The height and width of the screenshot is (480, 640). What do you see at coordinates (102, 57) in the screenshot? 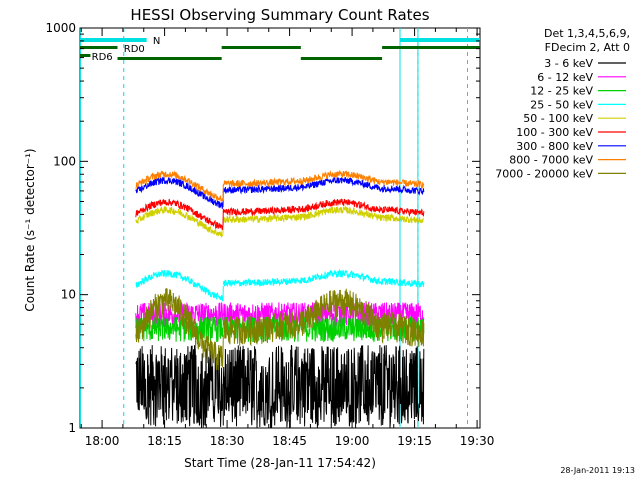
I see `flag-rd6-label: RD6` at bounding box center [102, 57].